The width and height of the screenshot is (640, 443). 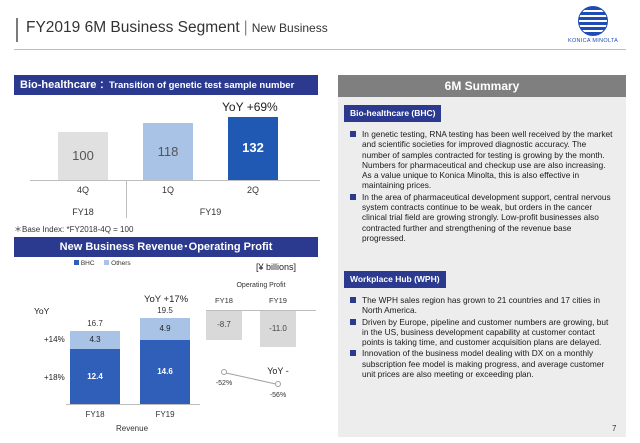 What do you see at coordinates (166, 299) in the screenshot?
I see `revenue-yoy-label: YoY +17%` at bounding box center [166, 299].